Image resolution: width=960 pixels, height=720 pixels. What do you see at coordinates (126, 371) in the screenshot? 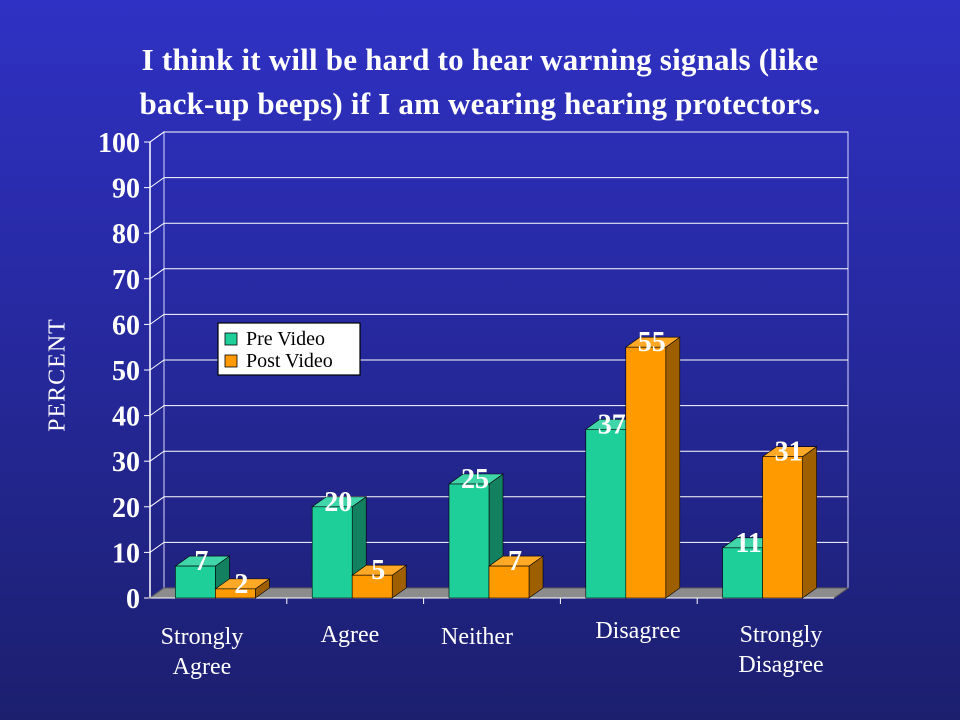
I see `y-tick-label: 50` at bounding box center [126, 371].